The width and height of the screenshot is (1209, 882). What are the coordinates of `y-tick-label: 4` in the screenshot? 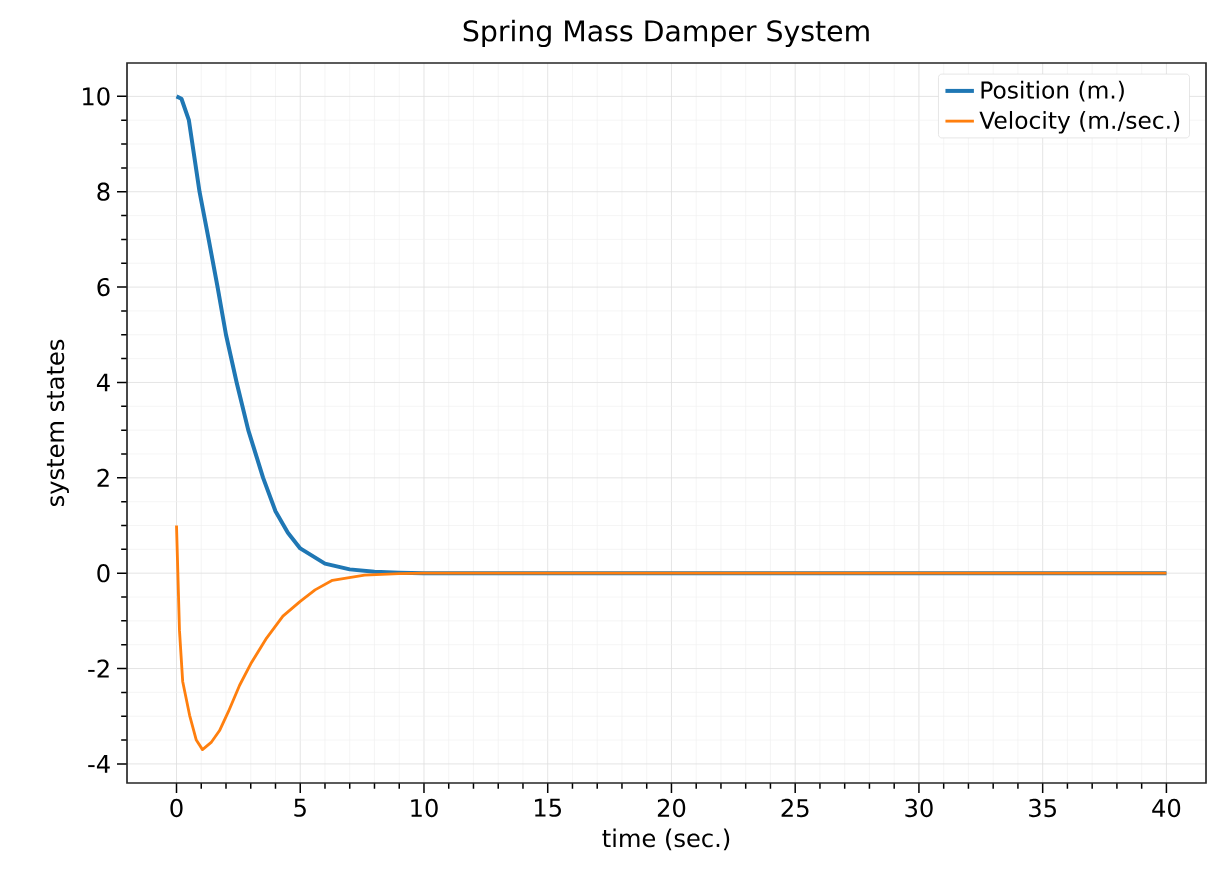 It's located at (103, 382).